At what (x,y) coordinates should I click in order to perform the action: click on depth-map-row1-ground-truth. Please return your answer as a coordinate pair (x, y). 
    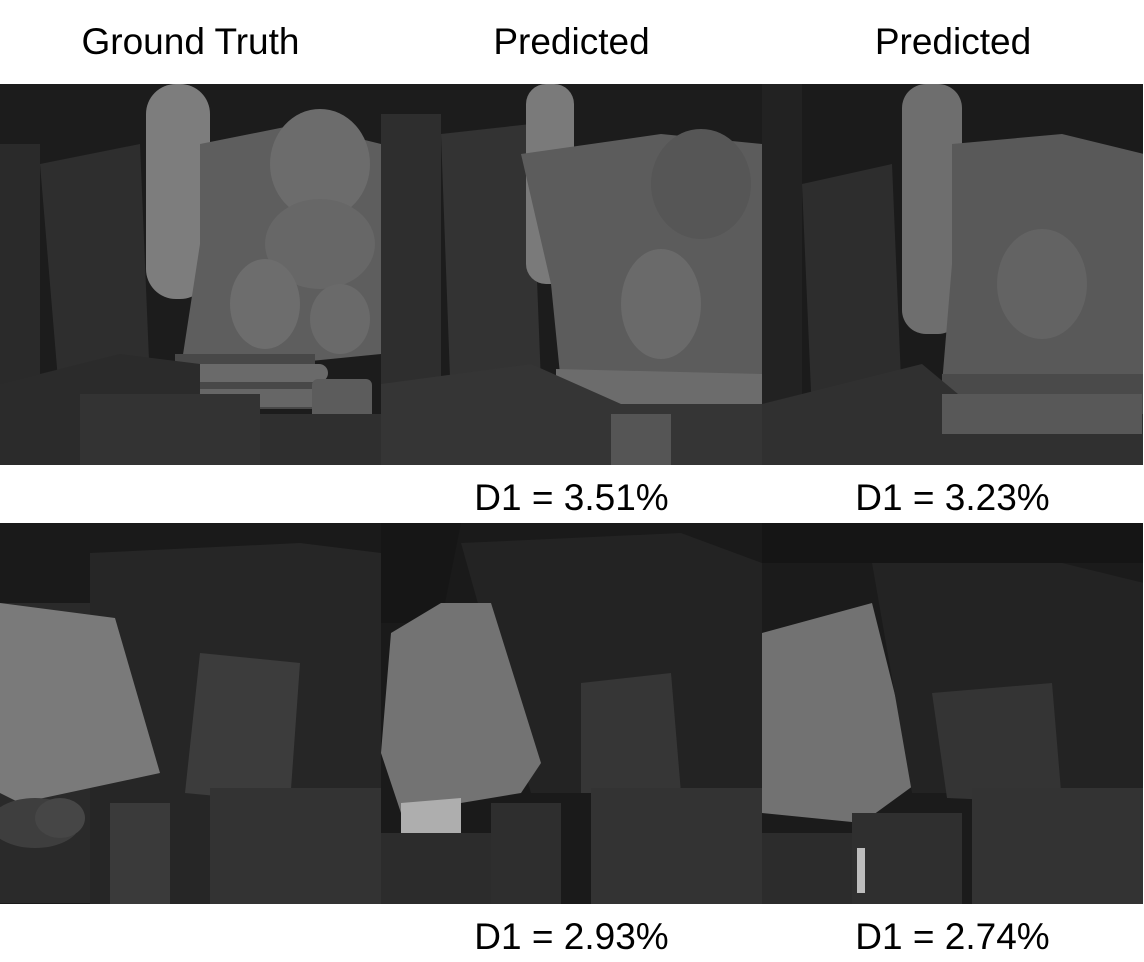
    Looking at the image, I should click on (190, 274).